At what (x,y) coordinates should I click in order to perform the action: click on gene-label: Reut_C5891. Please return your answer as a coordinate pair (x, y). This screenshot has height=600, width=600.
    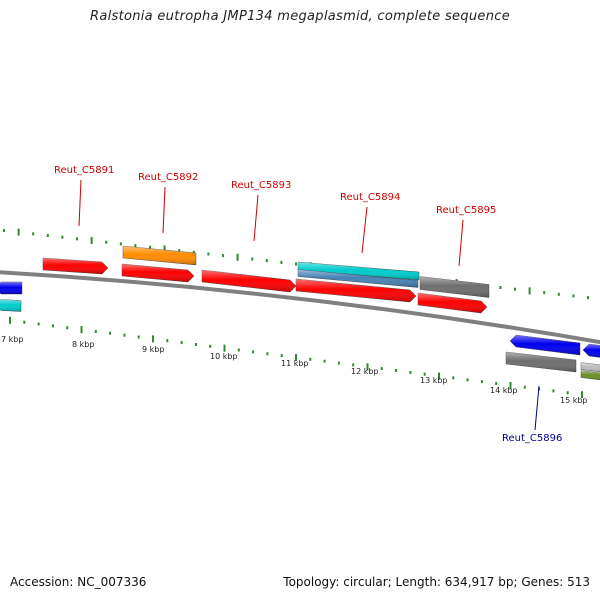
    Looking at the image, I should click on (84, 170).